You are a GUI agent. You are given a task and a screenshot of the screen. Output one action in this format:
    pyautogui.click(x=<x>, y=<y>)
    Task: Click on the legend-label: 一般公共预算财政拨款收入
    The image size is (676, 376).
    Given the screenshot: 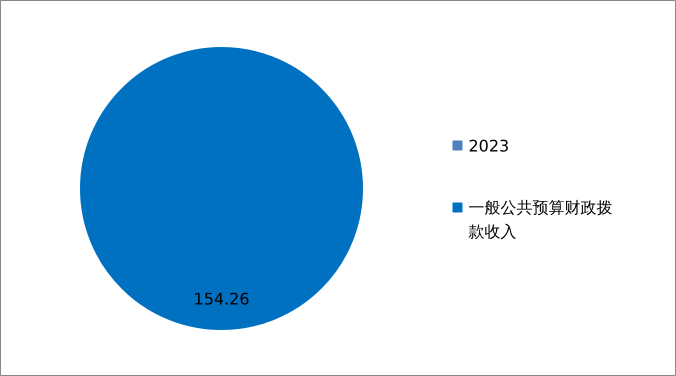 What is the action you would take?
    pyautogui.click(x=540, y=219)
    